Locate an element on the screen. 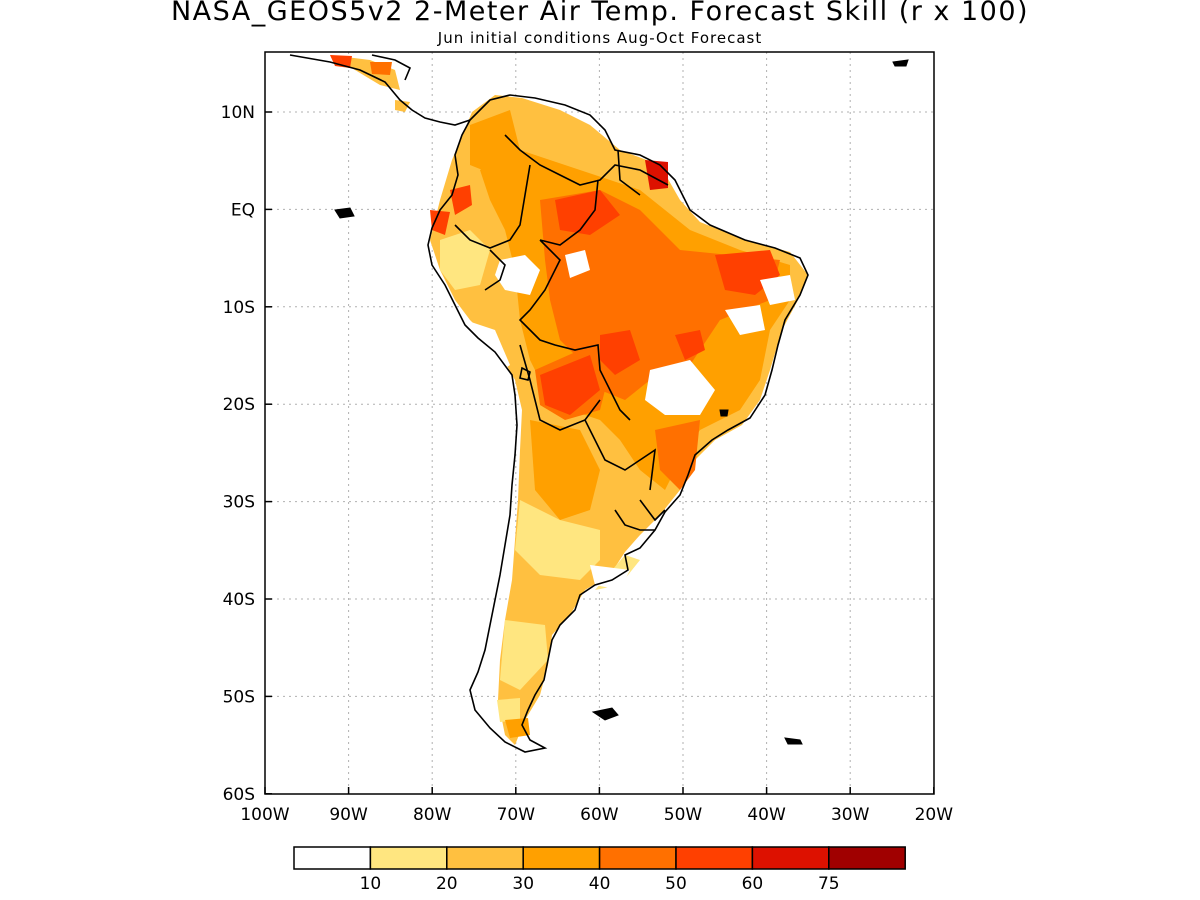 This screenshot has height=900, width=1200. lat-tick-label: 20S is located at coordinates (239, 405).